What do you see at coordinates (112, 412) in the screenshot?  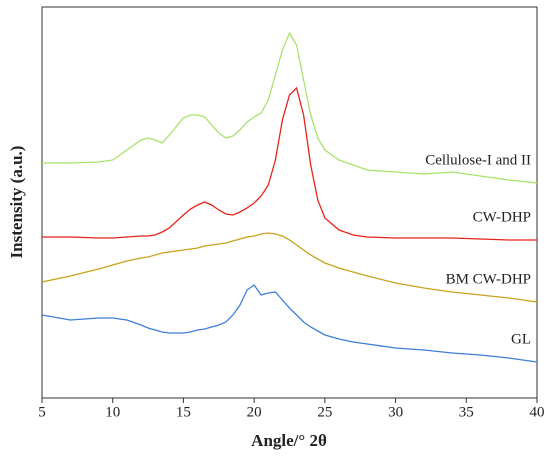 I see `x-tick-label: 10` at bounding box center [112, 412].